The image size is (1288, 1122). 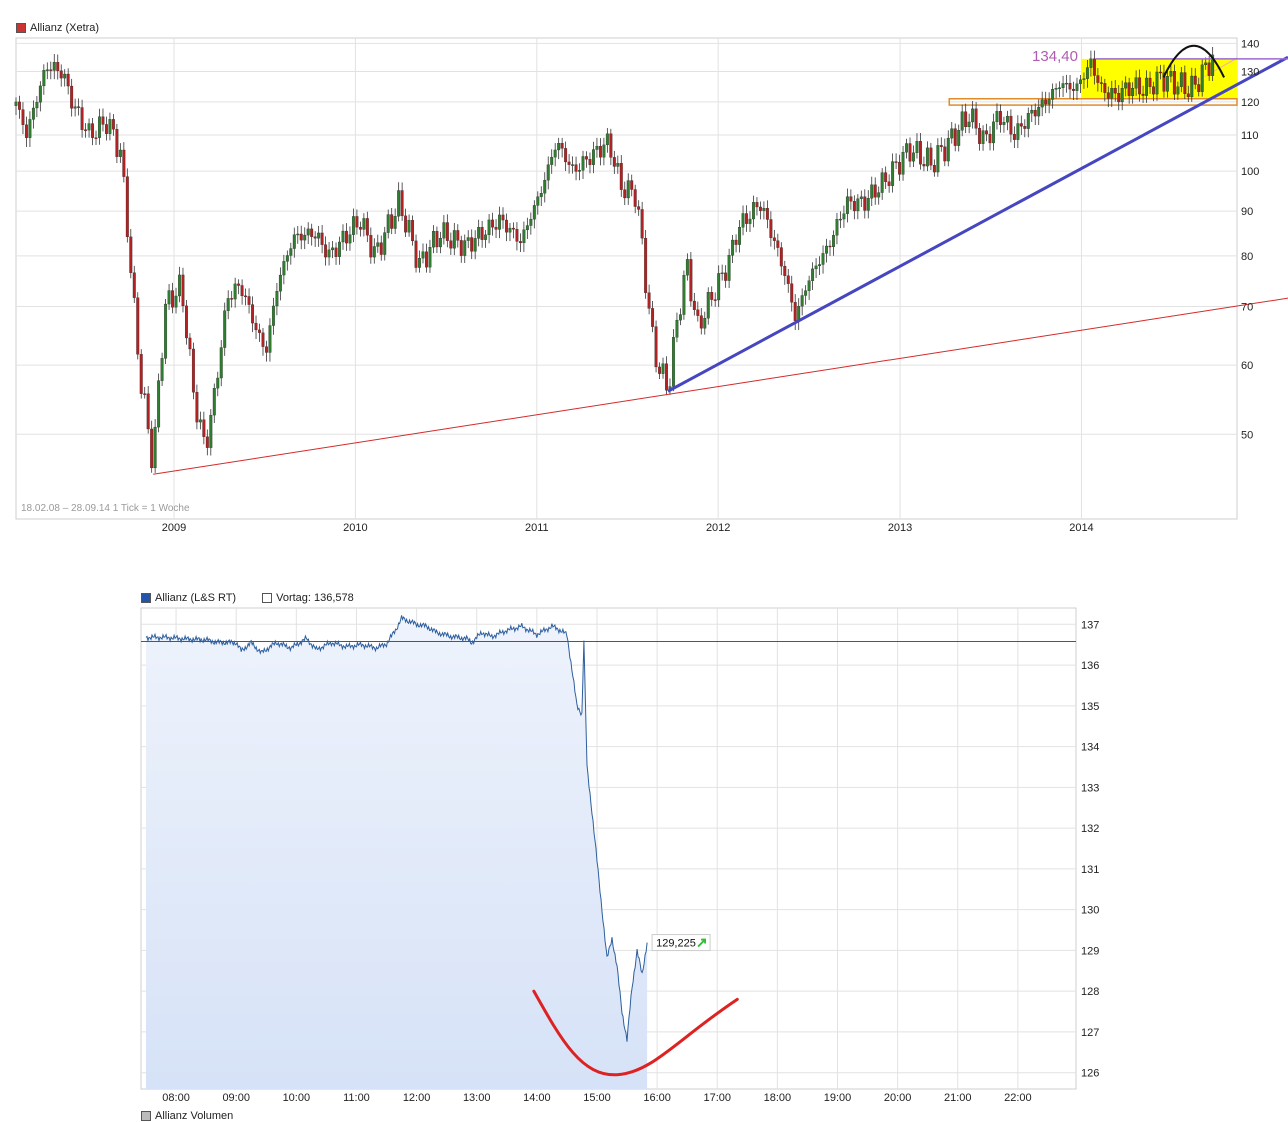 I want to click on main-chart-legend: Allianz (Xetra), so click(x=57, y=28).